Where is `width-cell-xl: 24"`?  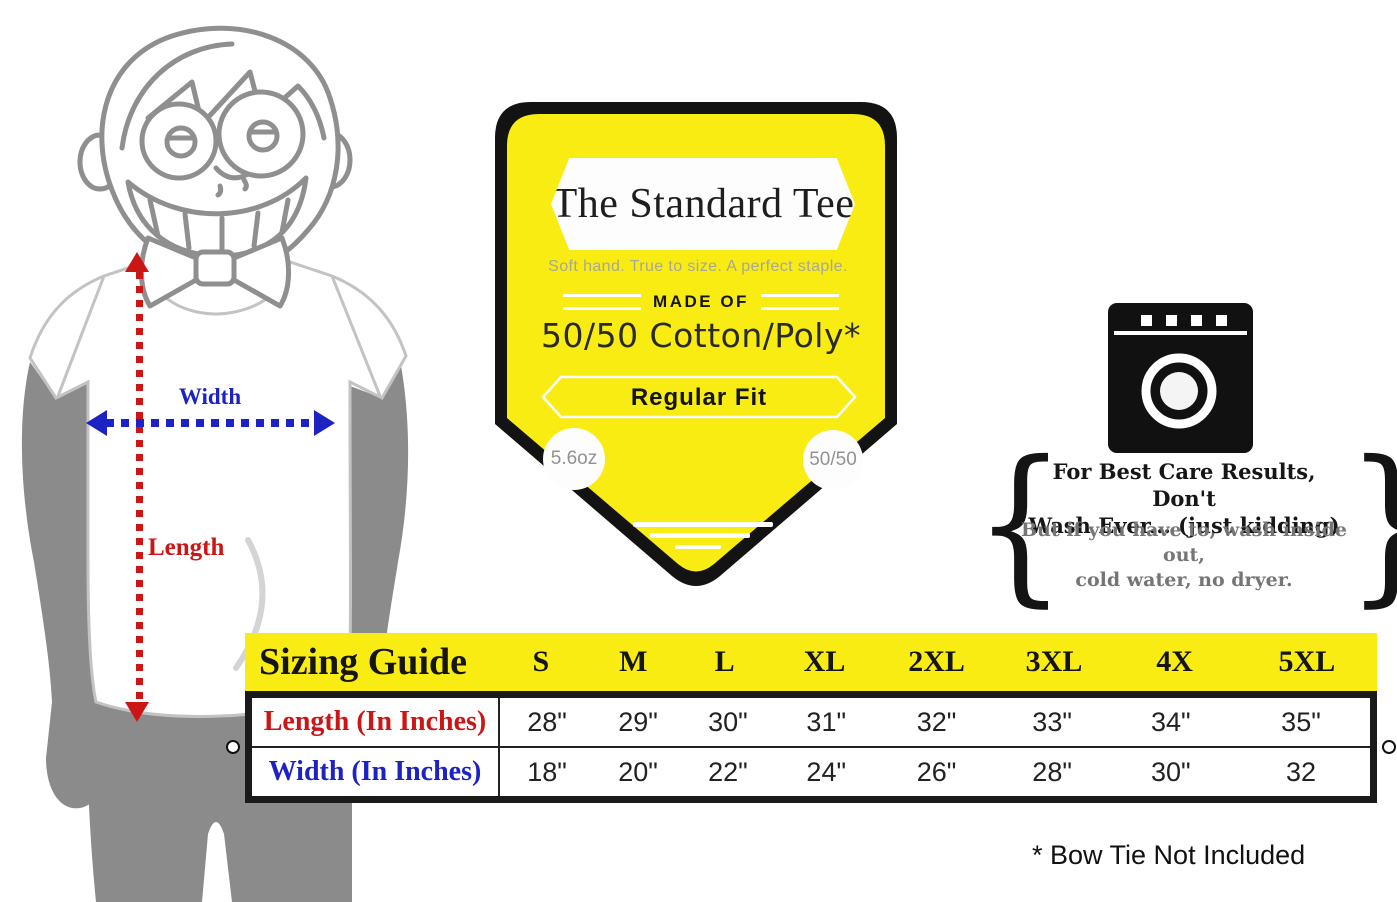 width-cell-xl: 24" is located at coordinates (826, 771).